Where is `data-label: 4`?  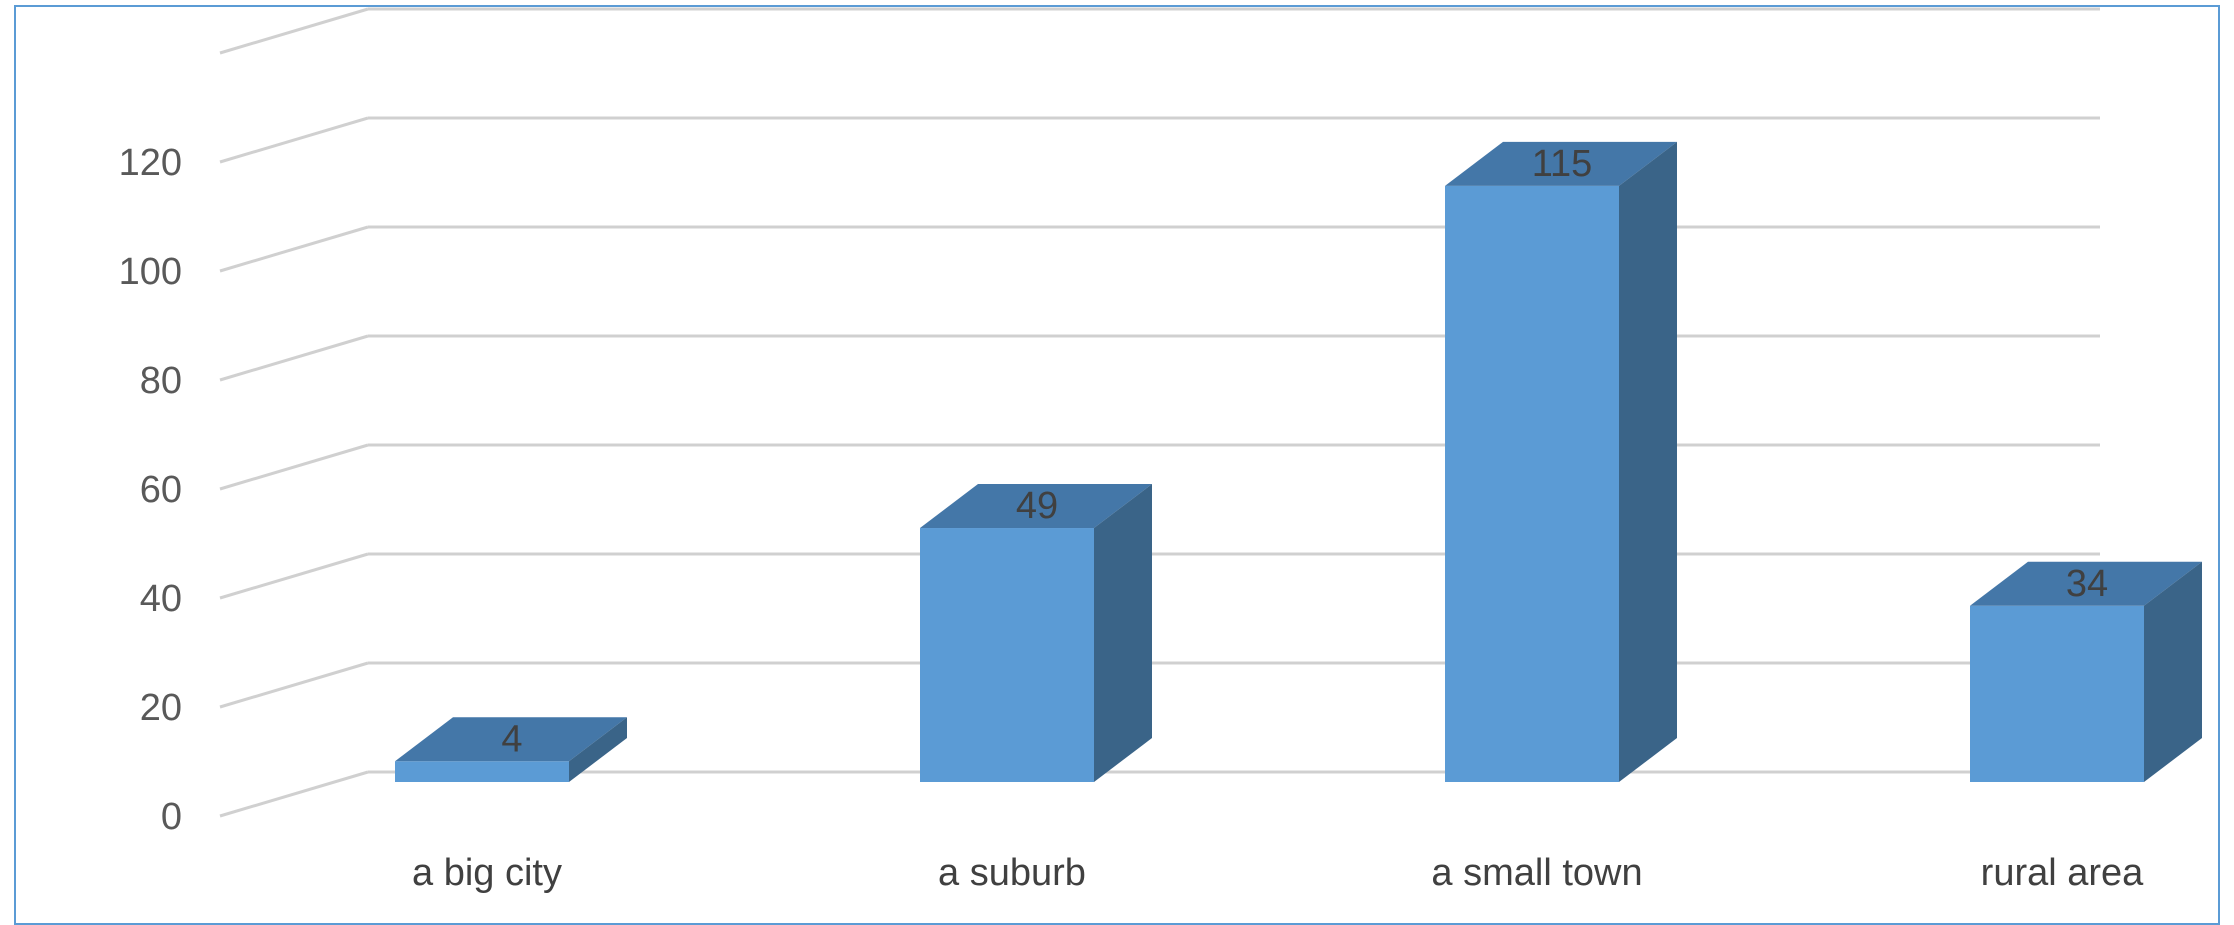 data-label: 4 is located at coordinates (511, 739).